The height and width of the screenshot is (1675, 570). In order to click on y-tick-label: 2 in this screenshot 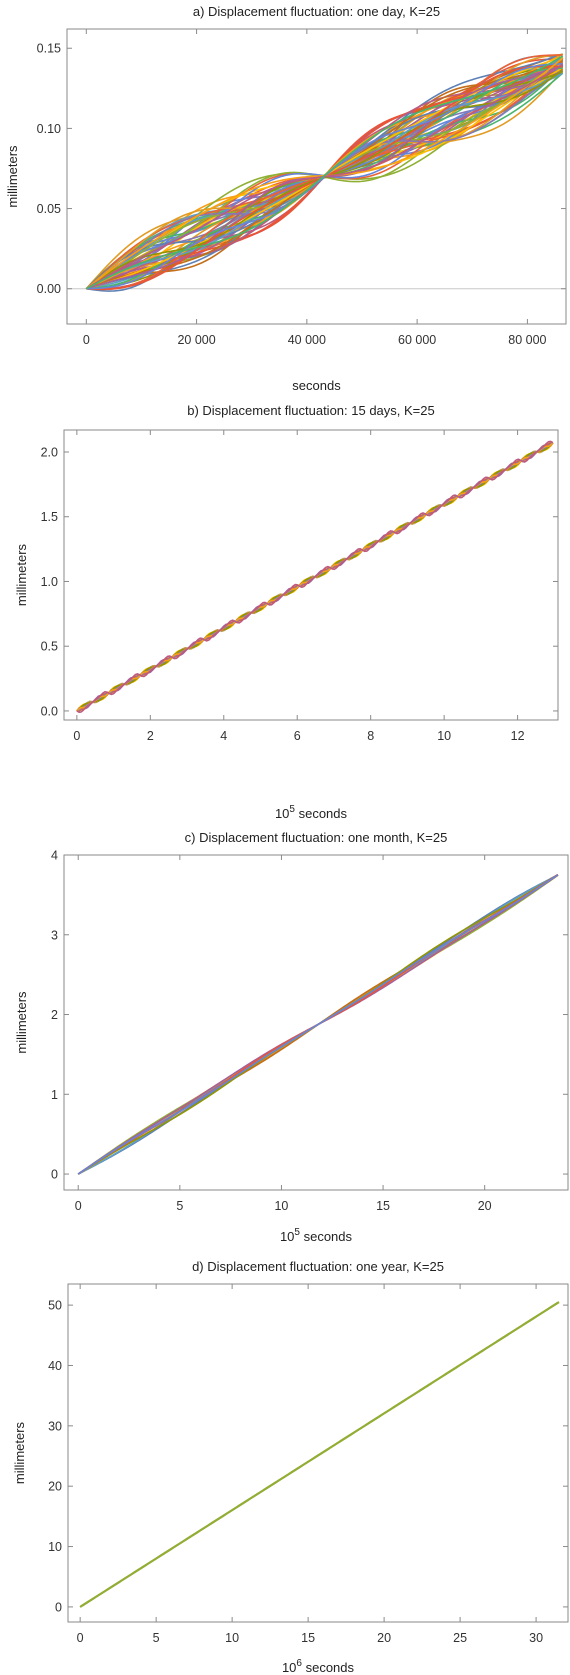, I will do `click(54, 1015)`.